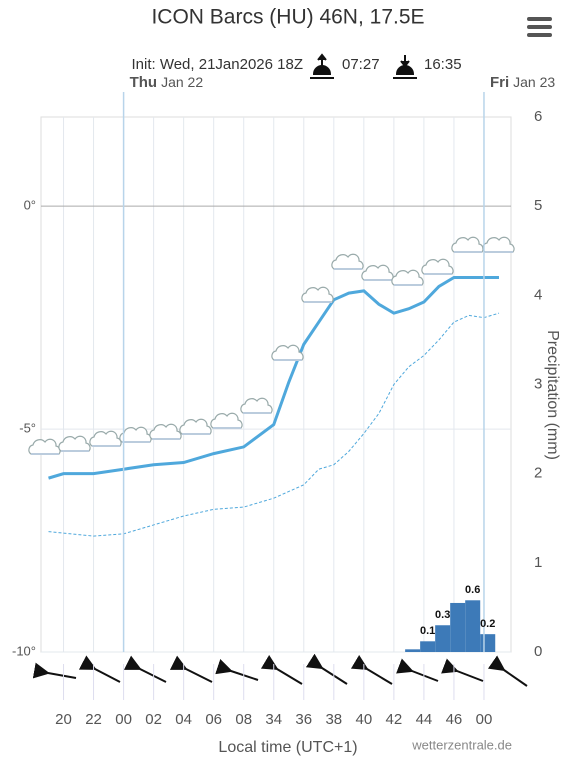 This screenshot has height=768, width=576. What do you see at coordinates (63, 719) in the screenshot?
I see `x-tick-label: 20` at bounding box center [63, 719].